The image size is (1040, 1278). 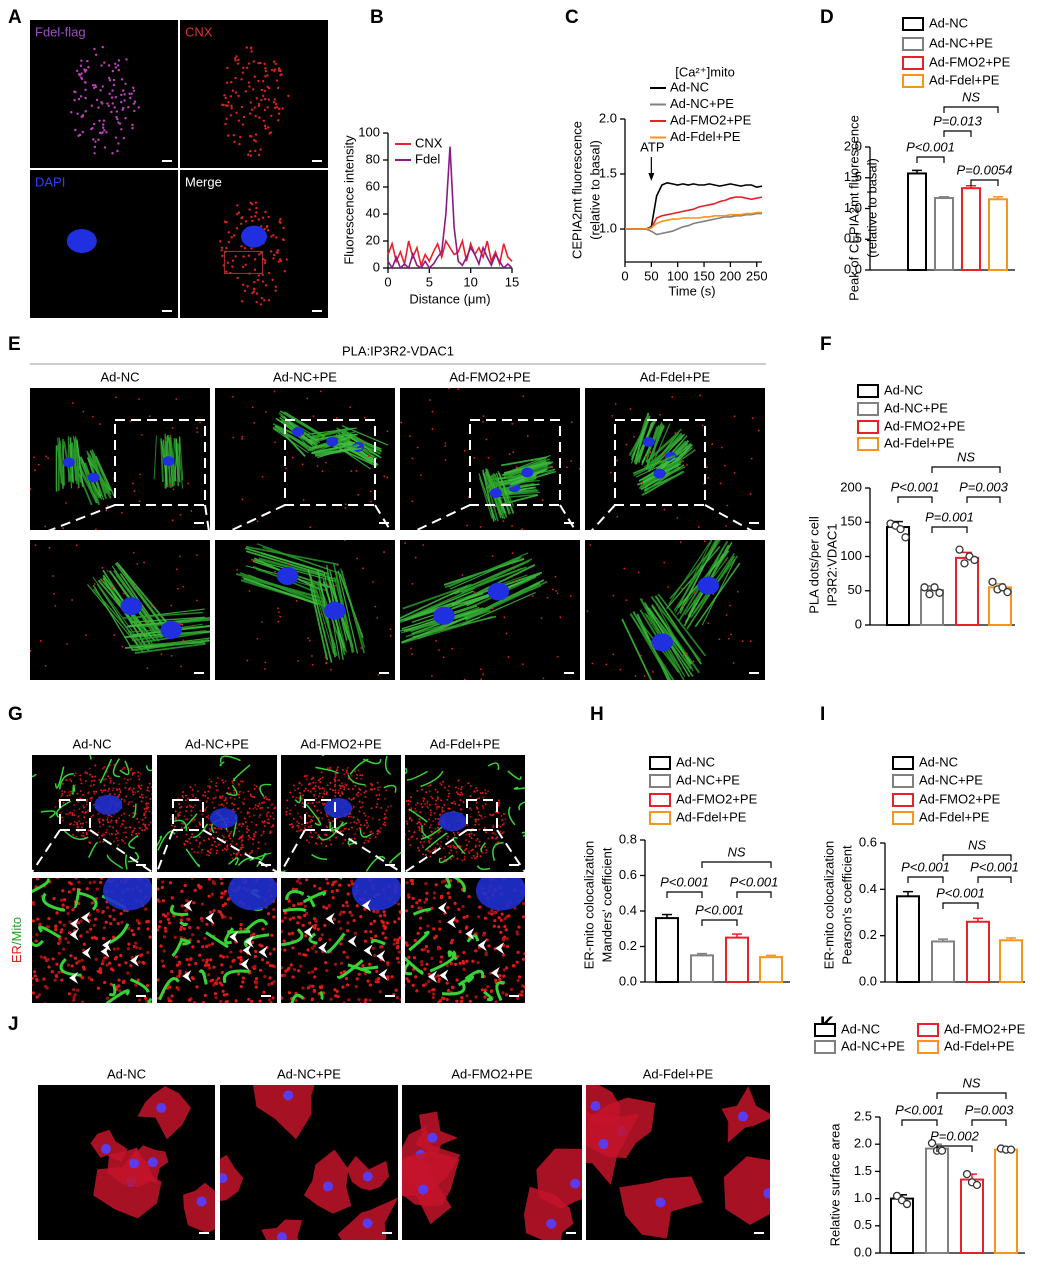 What do you see at coordinates (971, 96) in the screenshot?
I see `significance-label: NS` at bounding box center [971, 96].